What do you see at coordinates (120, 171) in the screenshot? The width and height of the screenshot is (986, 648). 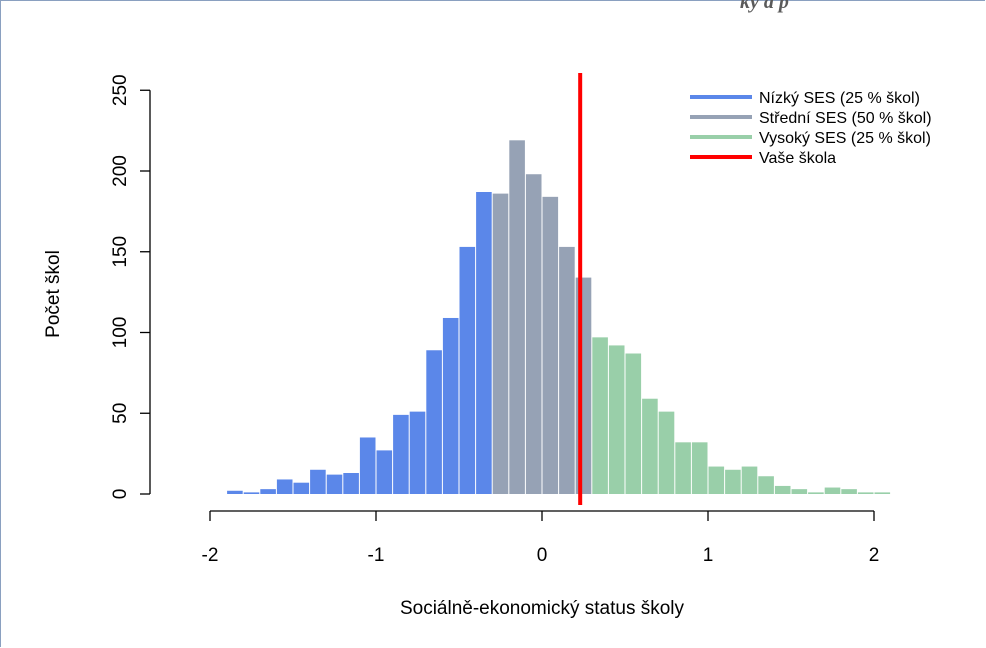 I see `y-tick-label: 200` at bounding box center [120, 171].